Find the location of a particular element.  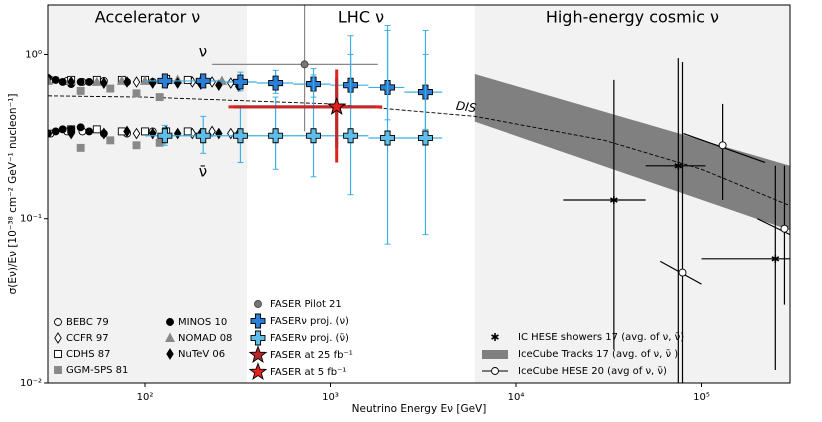

legend-label: FASER at 25 fb⁻¹ is located at coordinates (311, 355).